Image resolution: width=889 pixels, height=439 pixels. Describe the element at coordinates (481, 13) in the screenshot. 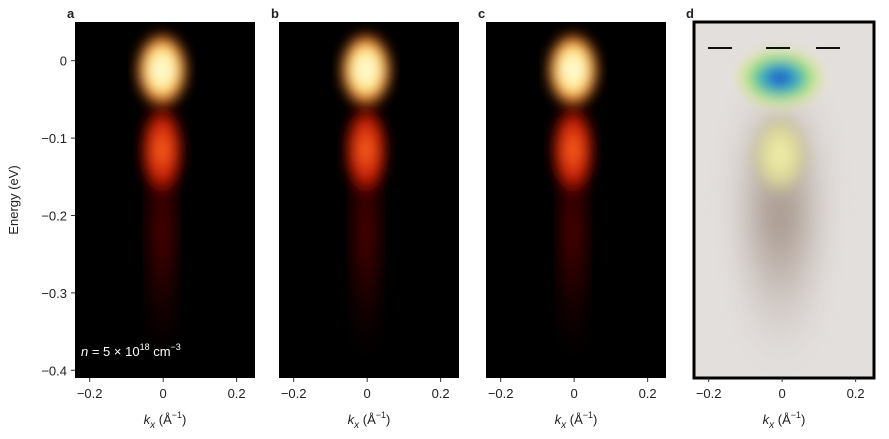

I see `panel-label: c` at that location.